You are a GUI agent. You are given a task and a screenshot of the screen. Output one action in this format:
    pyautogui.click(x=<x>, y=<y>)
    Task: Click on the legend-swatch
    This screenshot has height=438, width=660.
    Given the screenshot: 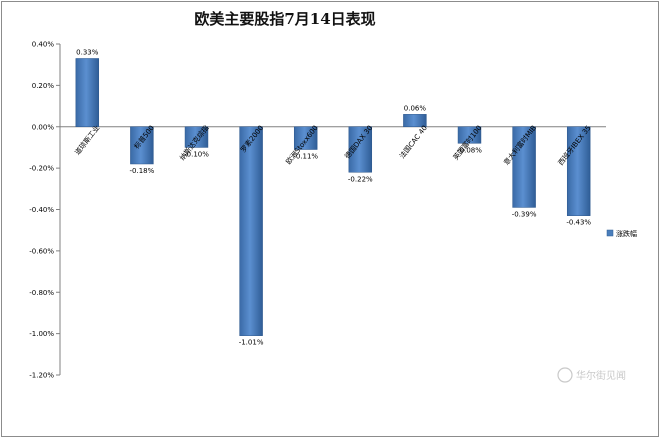 What is the action you would take?
    pyautogui.click(x=610, y=233)
    